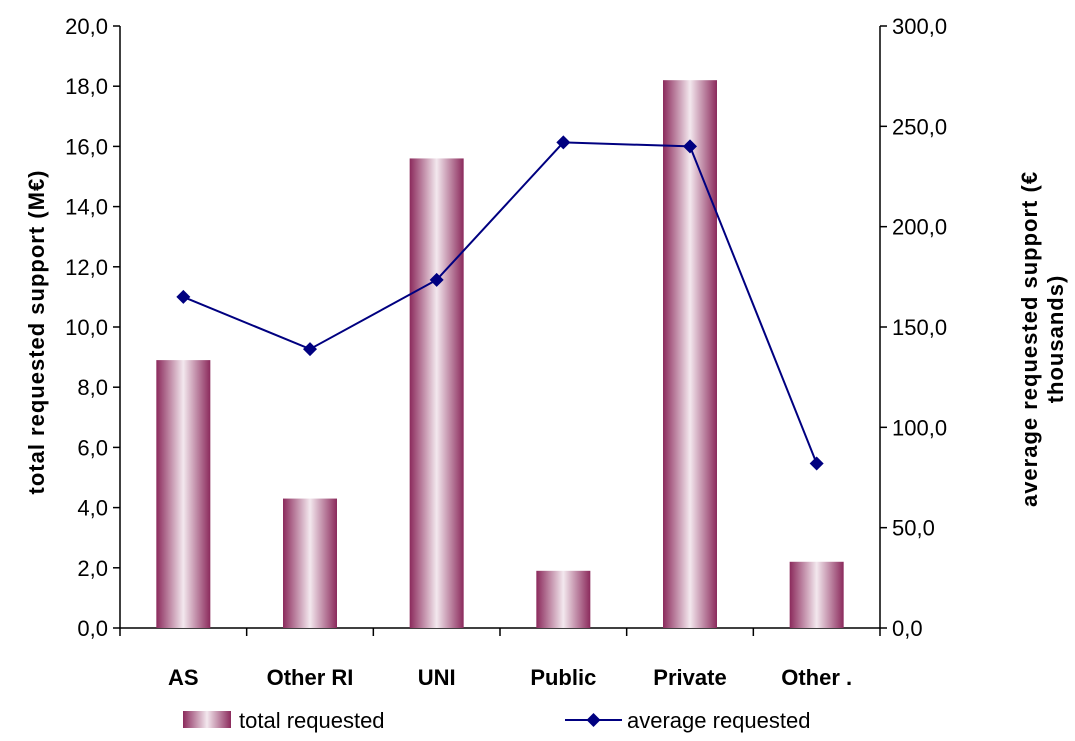 The height and width of the screenshot is (741, 1075). Describe the element at coordinates (1055, 339) in the screenshot. I see `right-axis-title-line2: thousands)` at that location.